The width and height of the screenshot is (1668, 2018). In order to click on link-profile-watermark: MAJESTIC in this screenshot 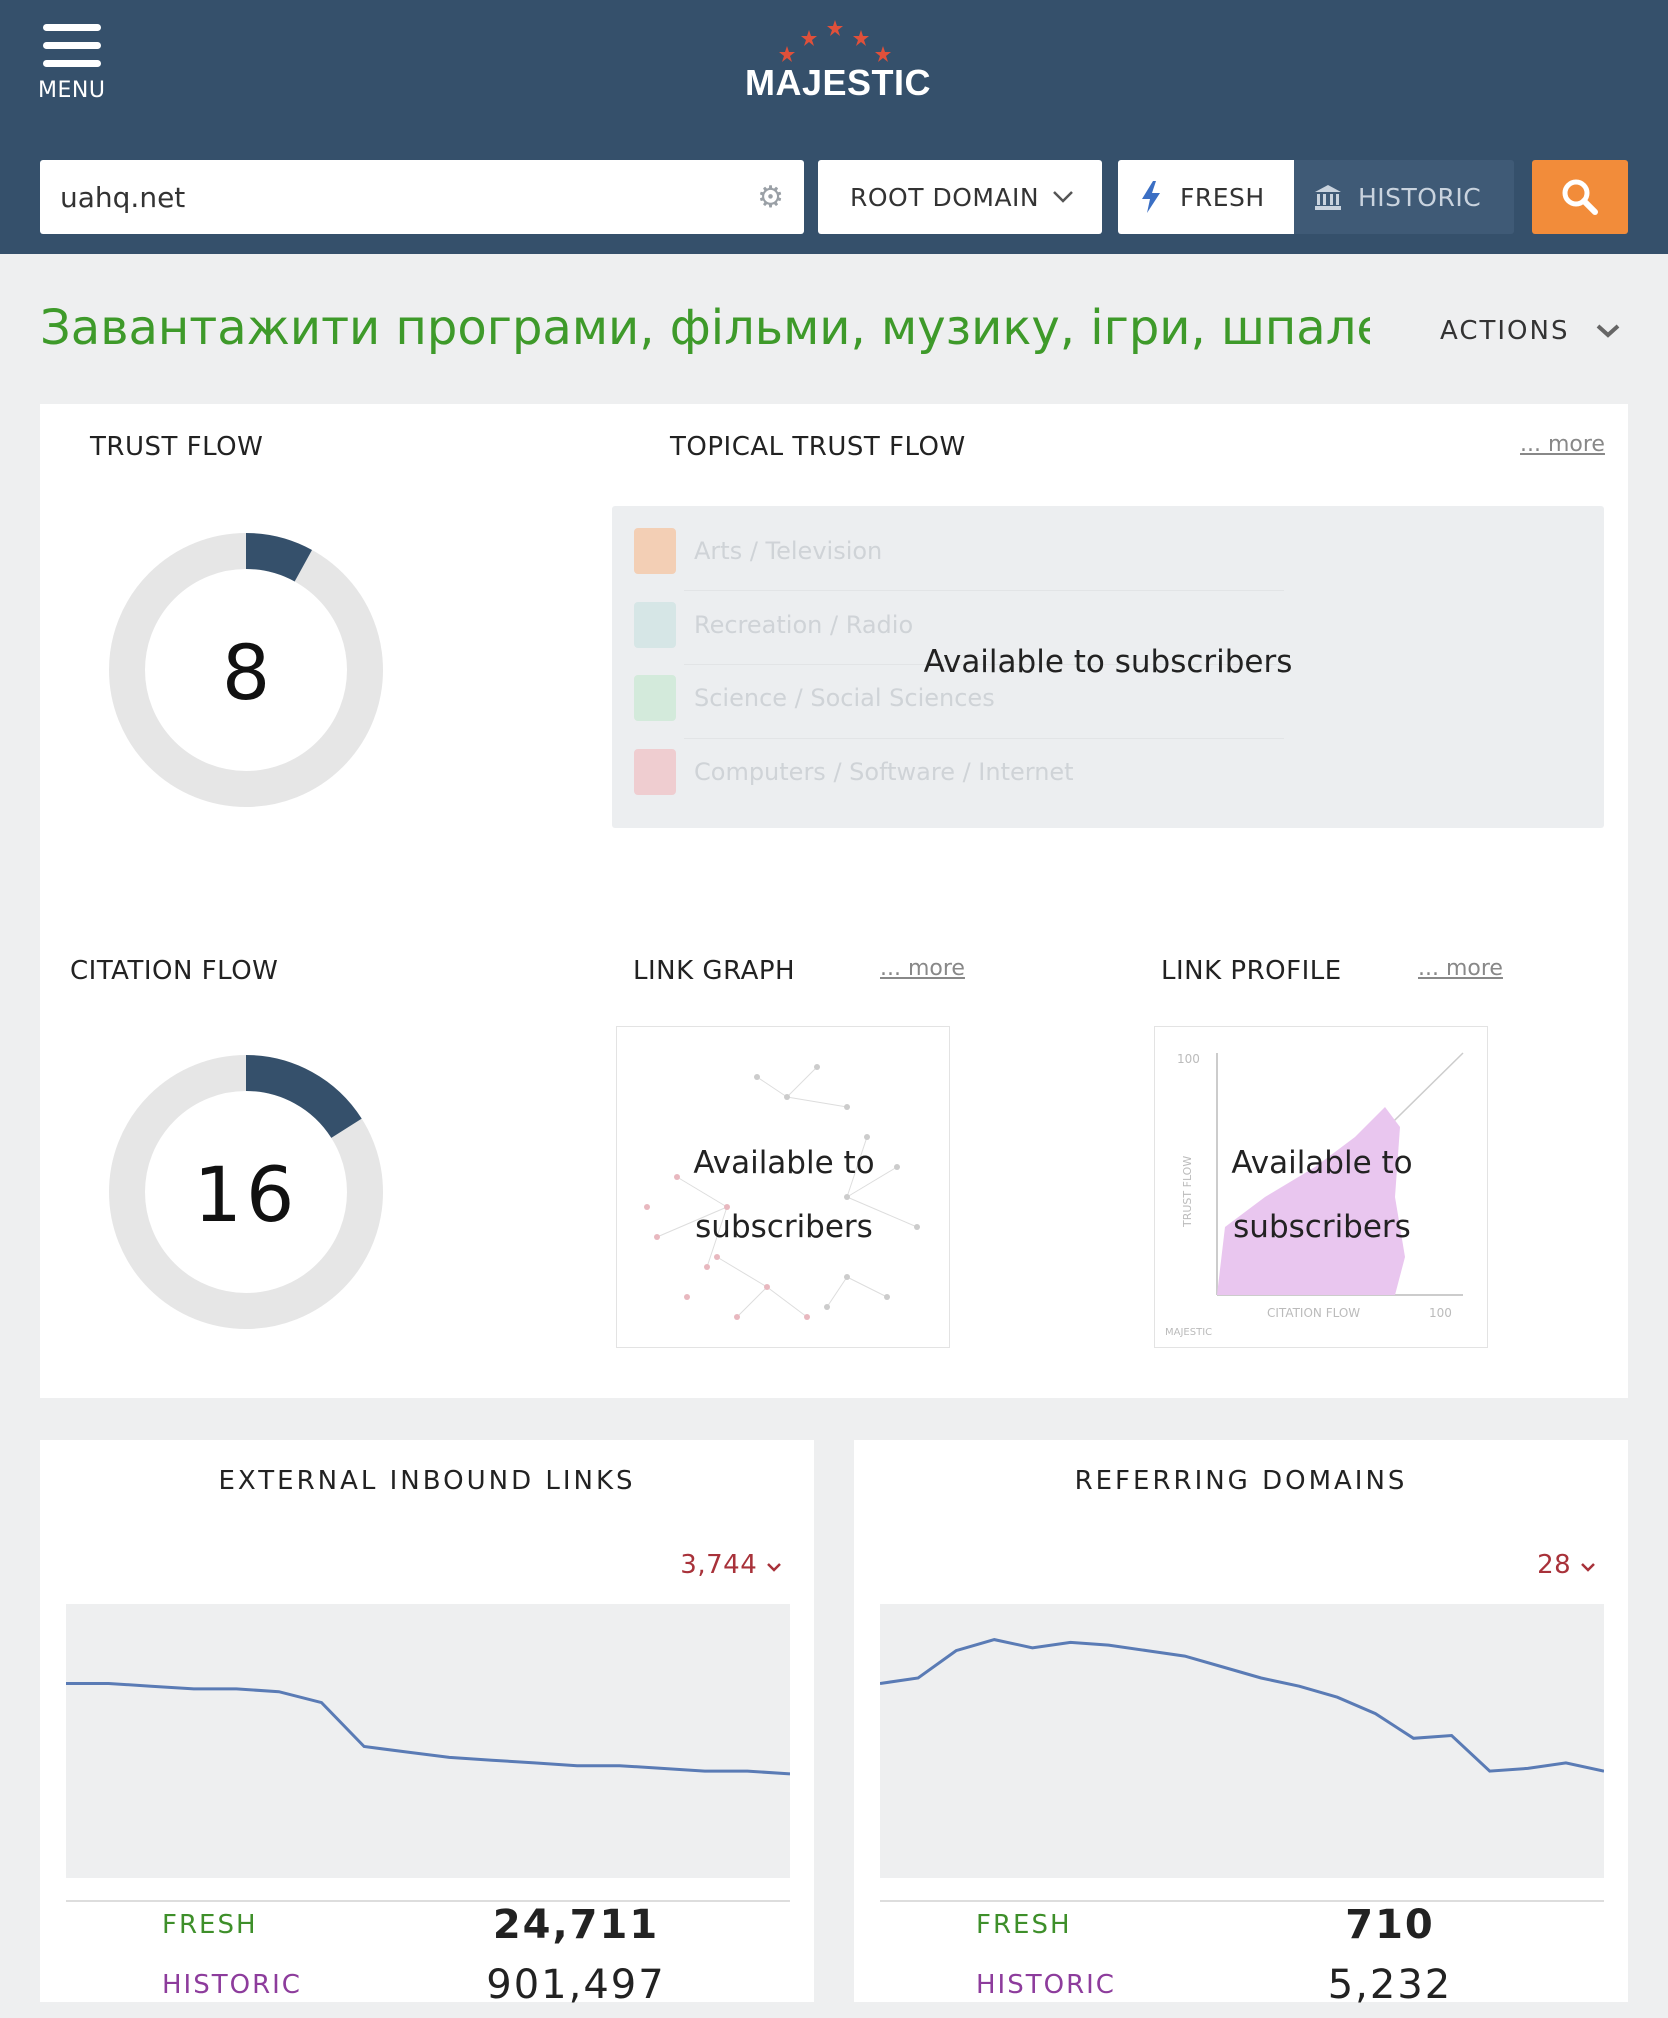, I will do `click(1188, 1332)`.